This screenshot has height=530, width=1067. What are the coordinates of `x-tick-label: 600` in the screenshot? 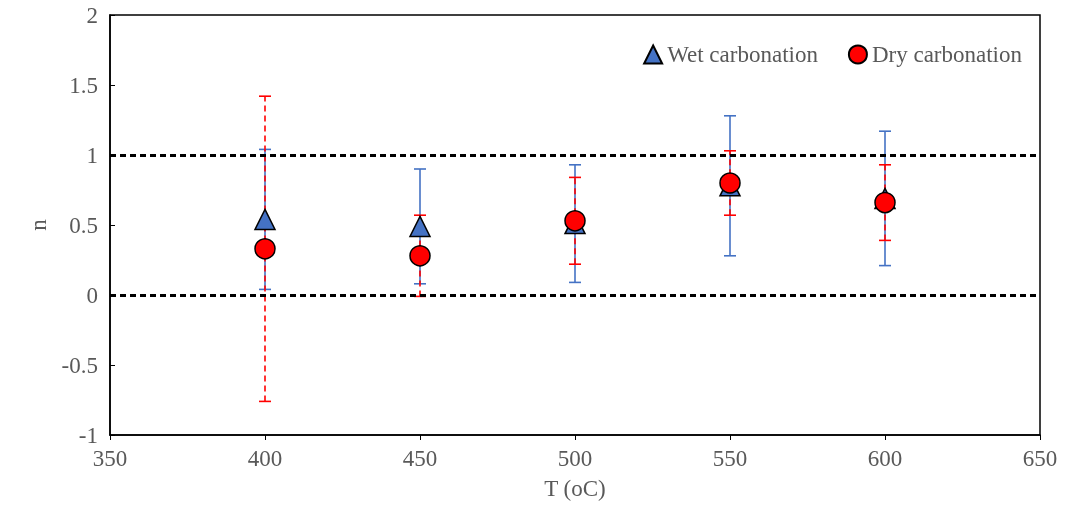 It's located at (885, 458).